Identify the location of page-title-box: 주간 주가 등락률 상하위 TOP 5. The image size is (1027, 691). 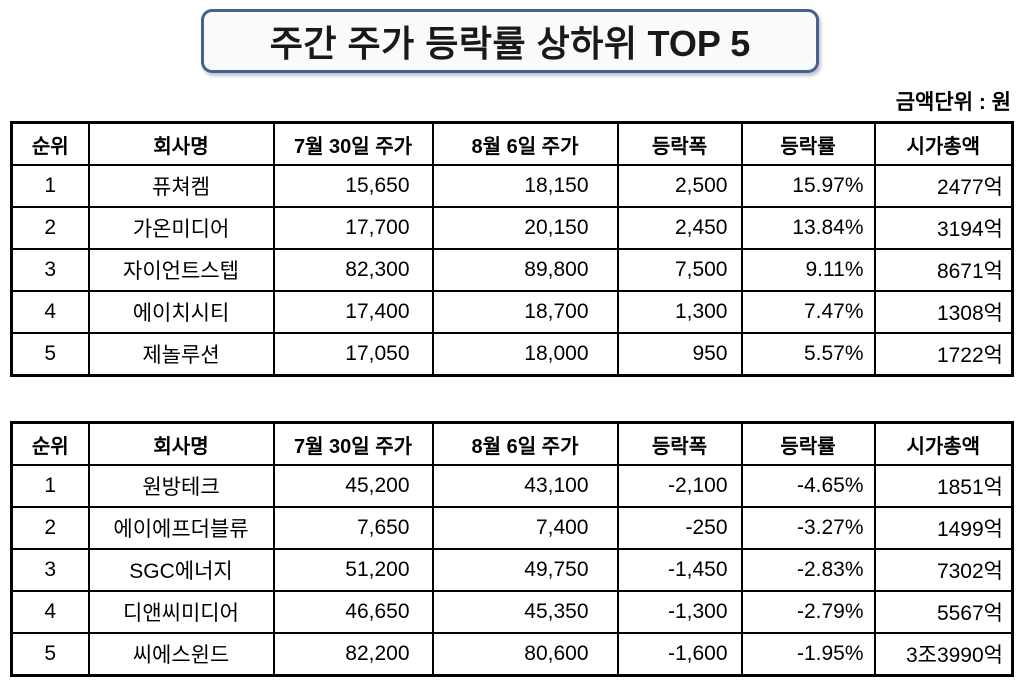
(510, 41).